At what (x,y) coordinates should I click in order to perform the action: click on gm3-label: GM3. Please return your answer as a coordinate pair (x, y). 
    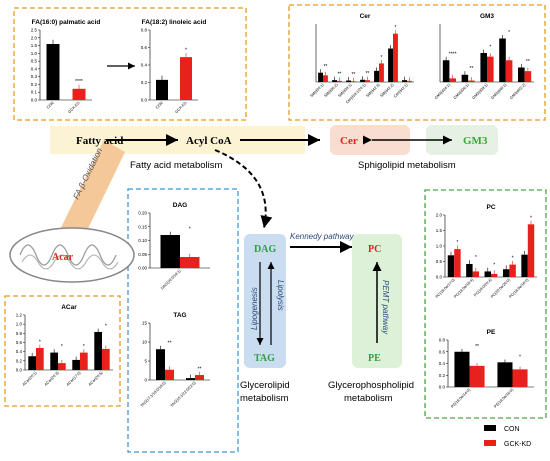
    Looking at the image, I should click on (475, 141).